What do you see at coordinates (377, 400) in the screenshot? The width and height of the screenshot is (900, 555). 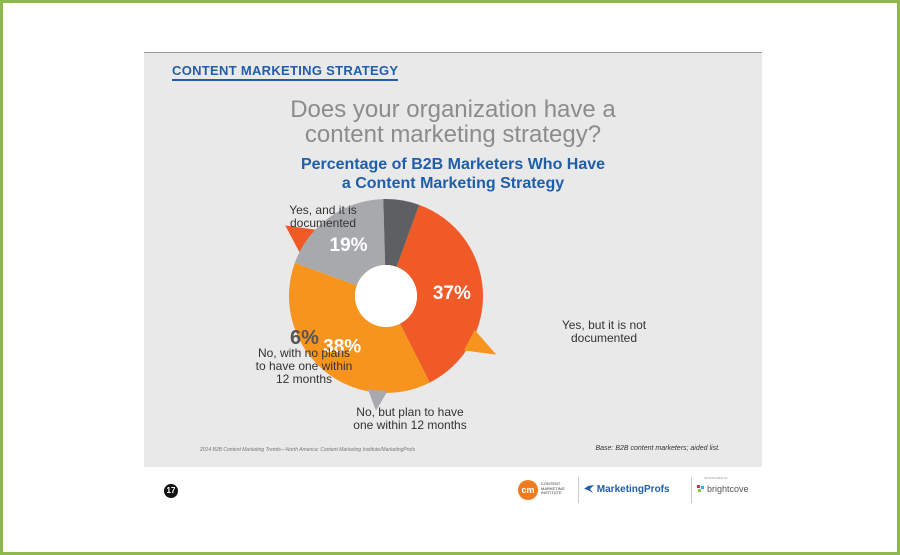 I see `slice-pointer-no-but-plan` at bounding box center [377, 400].